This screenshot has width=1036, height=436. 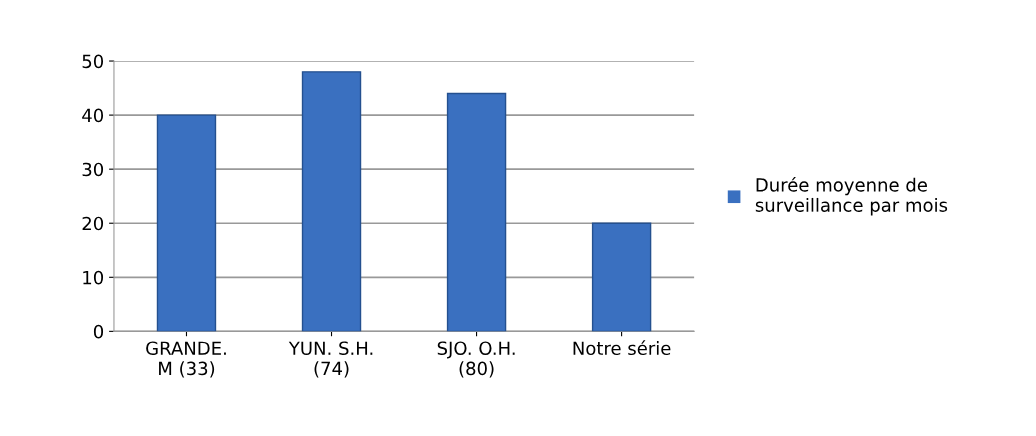 I want to click on y-tick-label: 50, so click(x=93, y=61).